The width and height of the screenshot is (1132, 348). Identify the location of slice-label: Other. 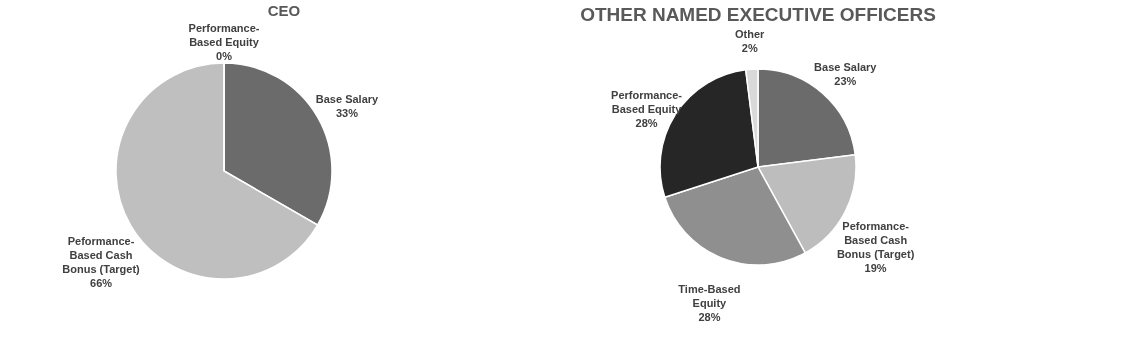
(750, 34).